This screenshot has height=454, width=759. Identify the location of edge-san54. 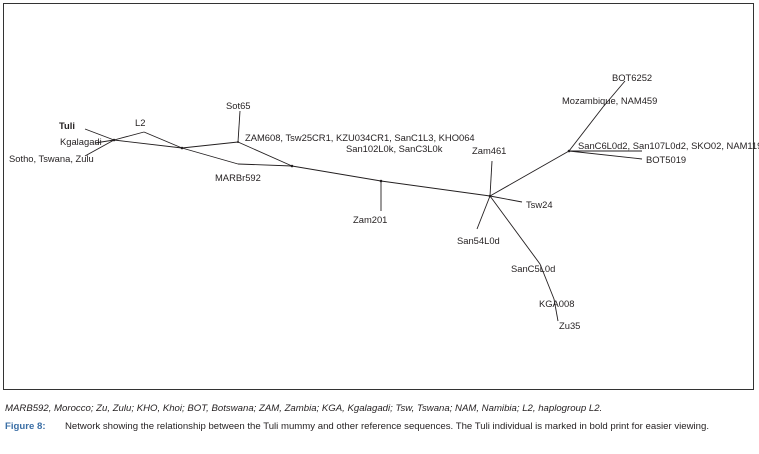
(483, 212).